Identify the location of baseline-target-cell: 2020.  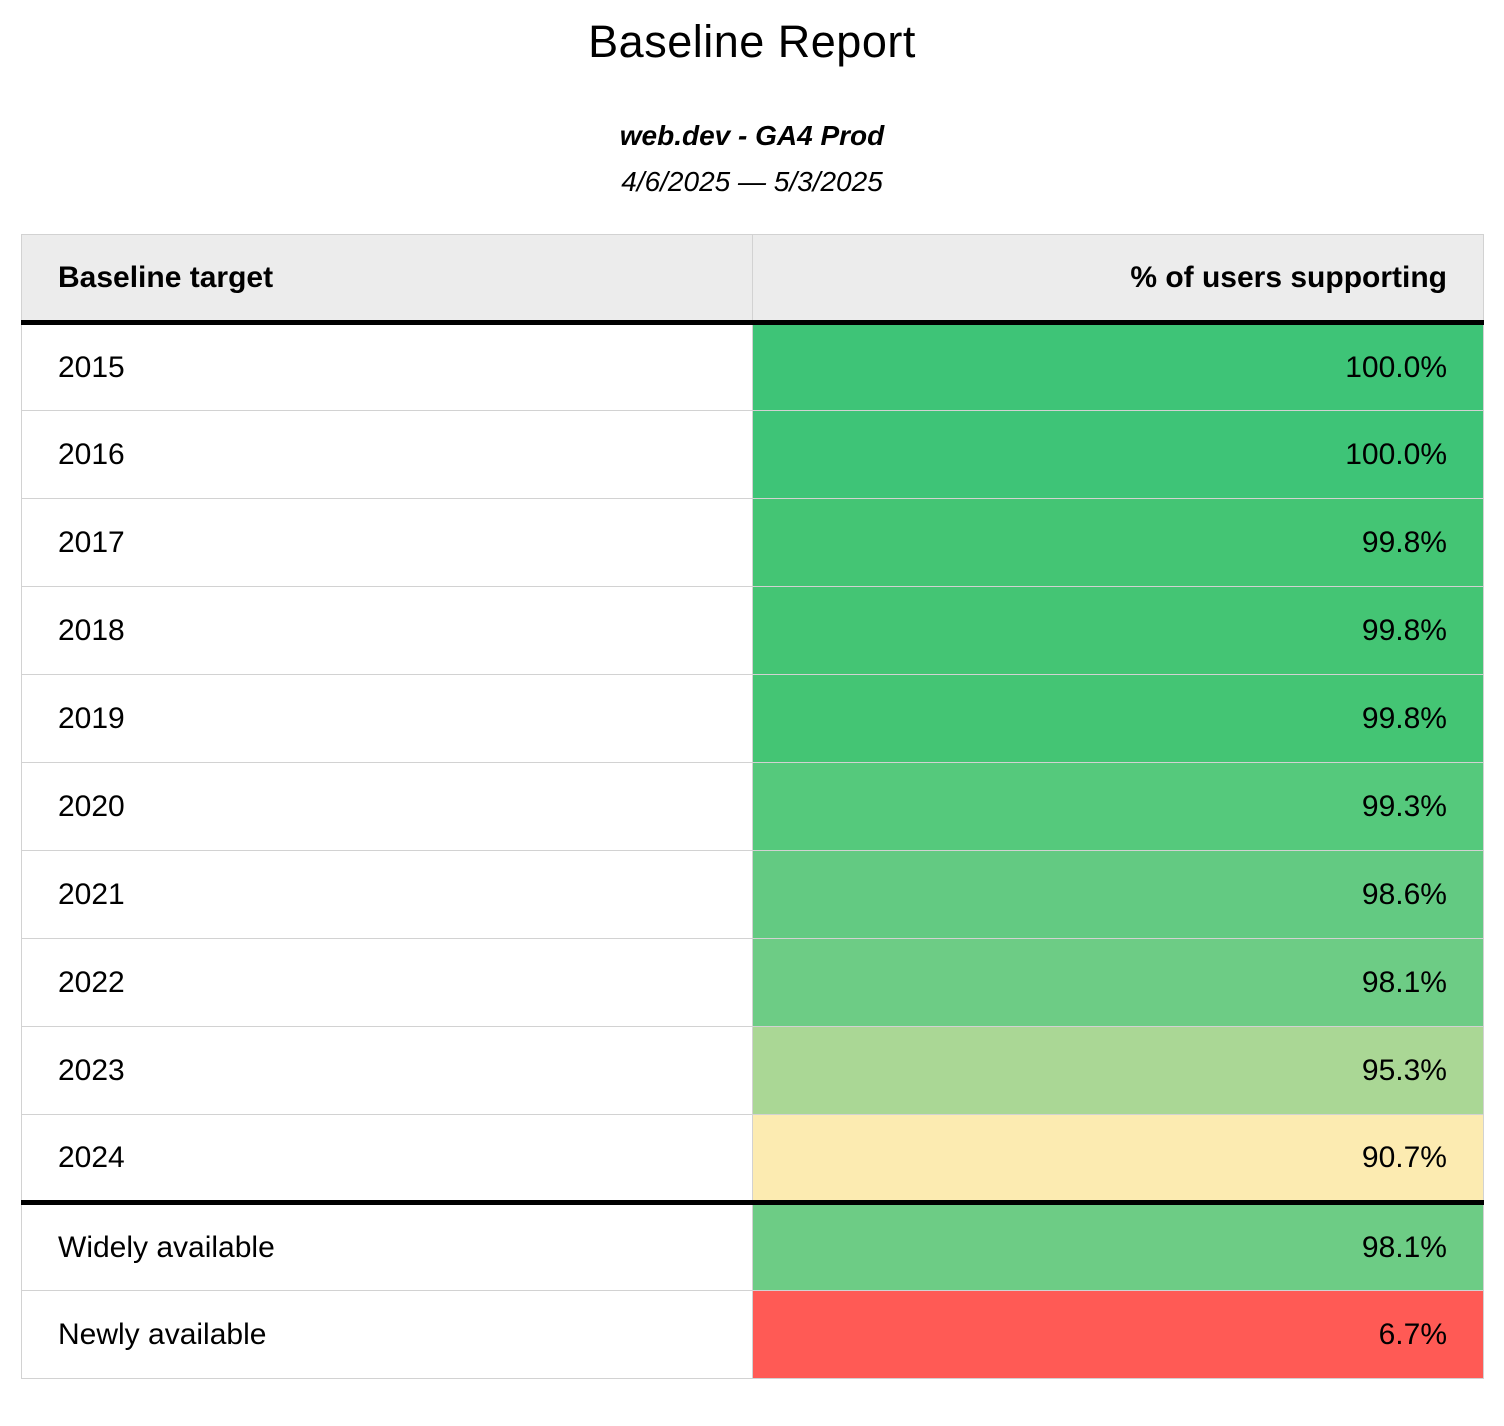
(387, 806).